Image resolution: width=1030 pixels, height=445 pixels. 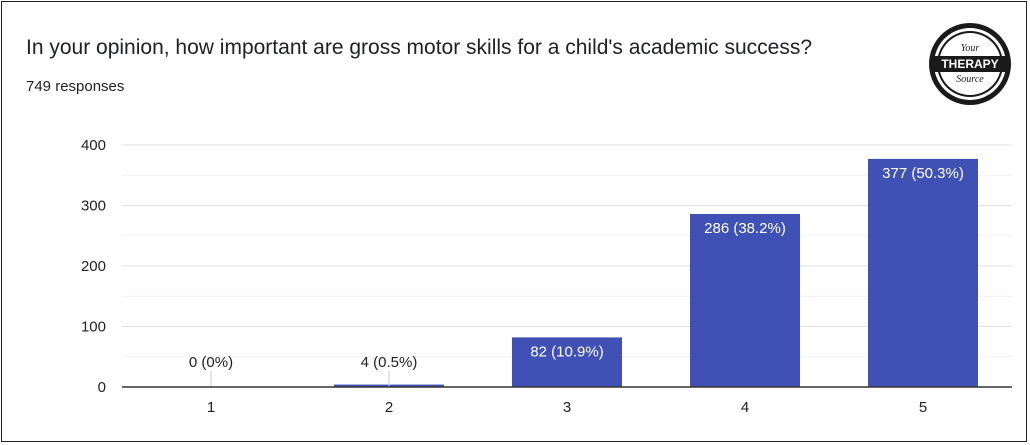 What do you see at coordinates (211, 362) in the screenshot?
I see `data-label: 0 (0%)` at bounding box center [211, 362].